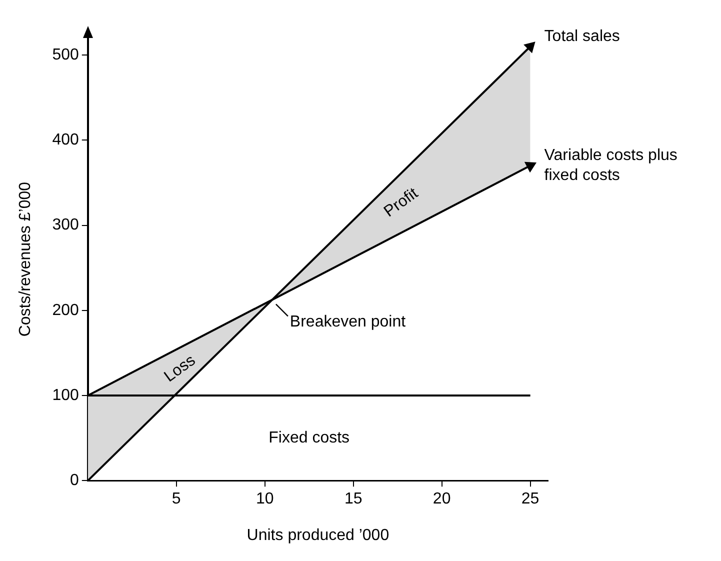 The image size is (721, 561). I want to click on x-axis-title: Units produced ’000, so click(318, 535).